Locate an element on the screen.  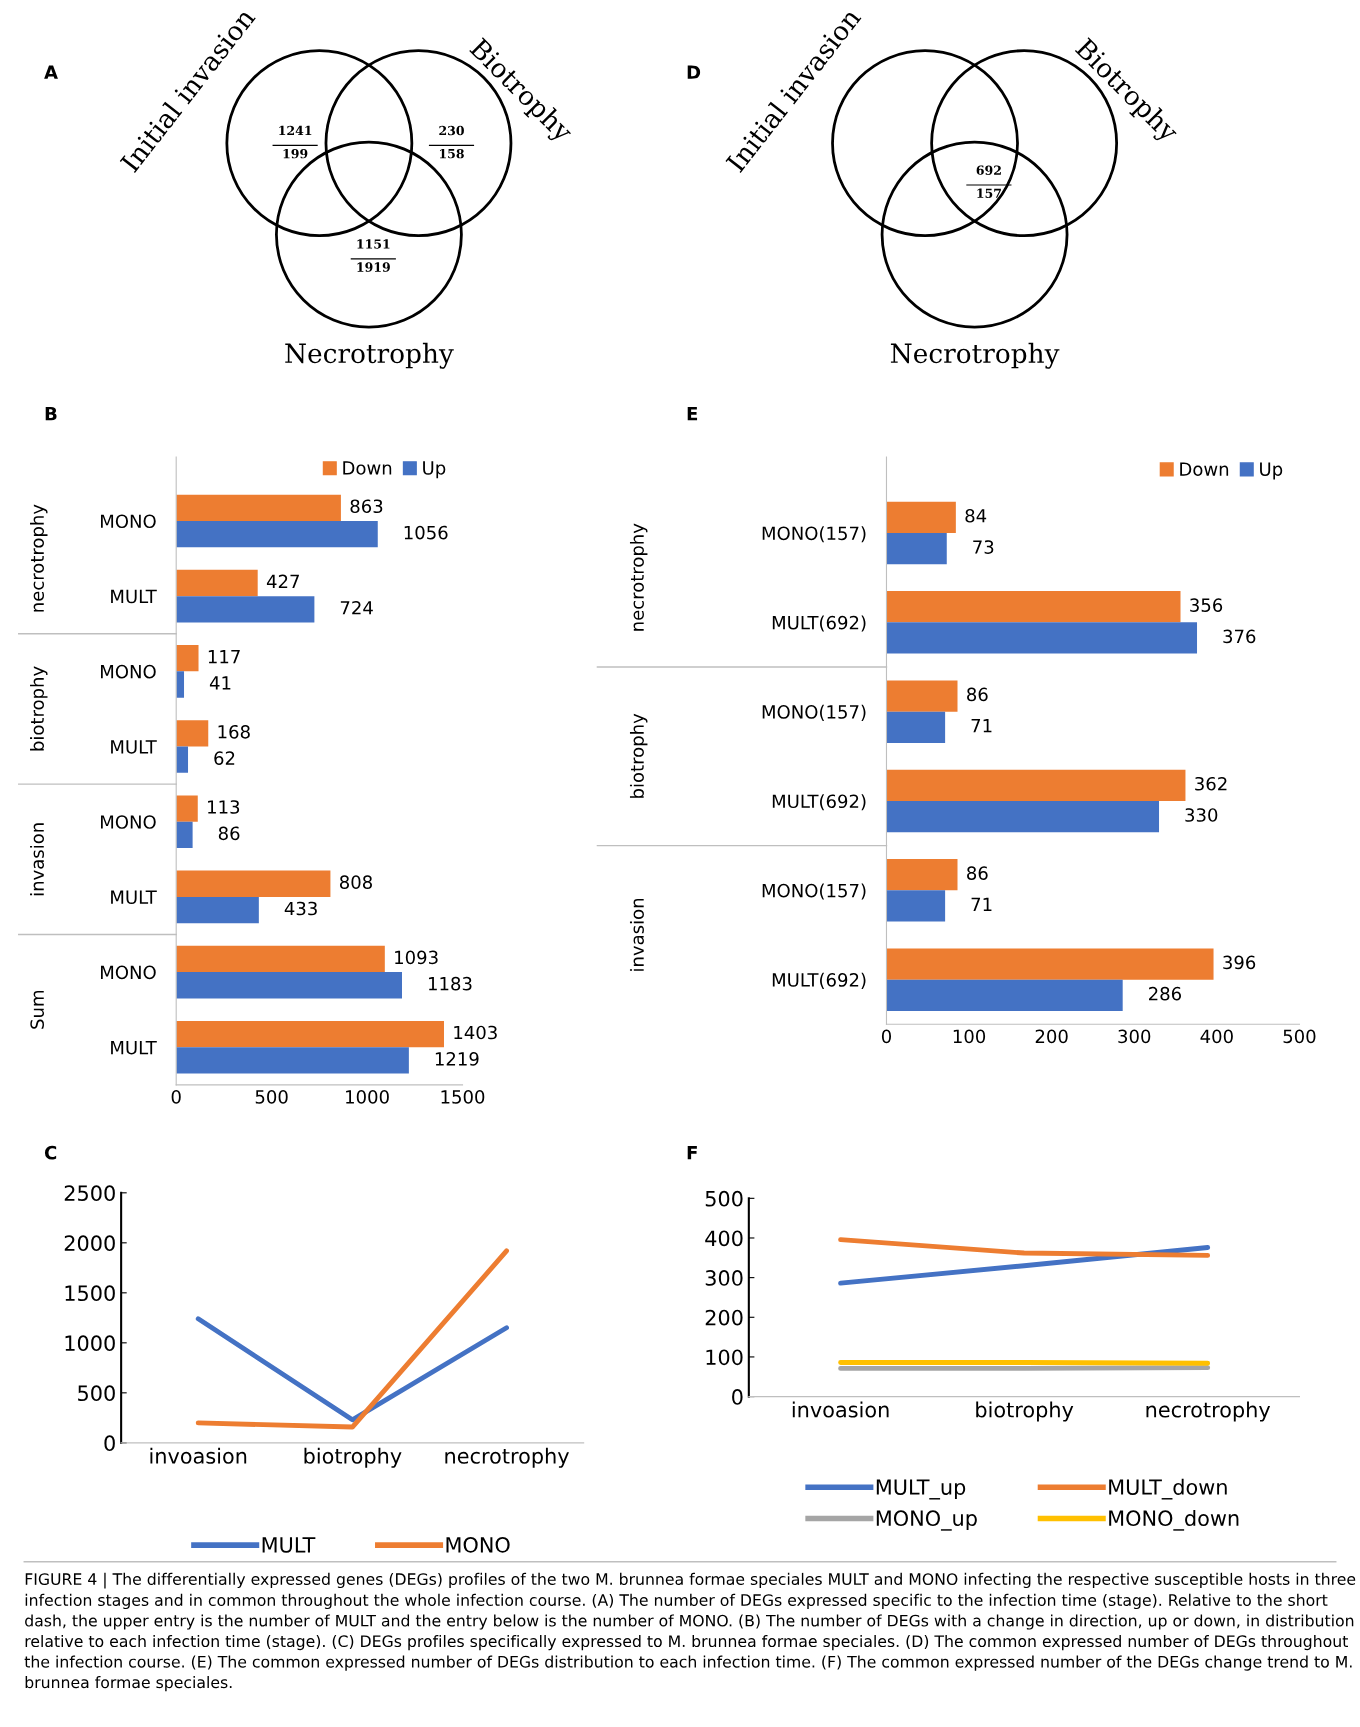
data-label: 117 is located at coordinates (224, 657).